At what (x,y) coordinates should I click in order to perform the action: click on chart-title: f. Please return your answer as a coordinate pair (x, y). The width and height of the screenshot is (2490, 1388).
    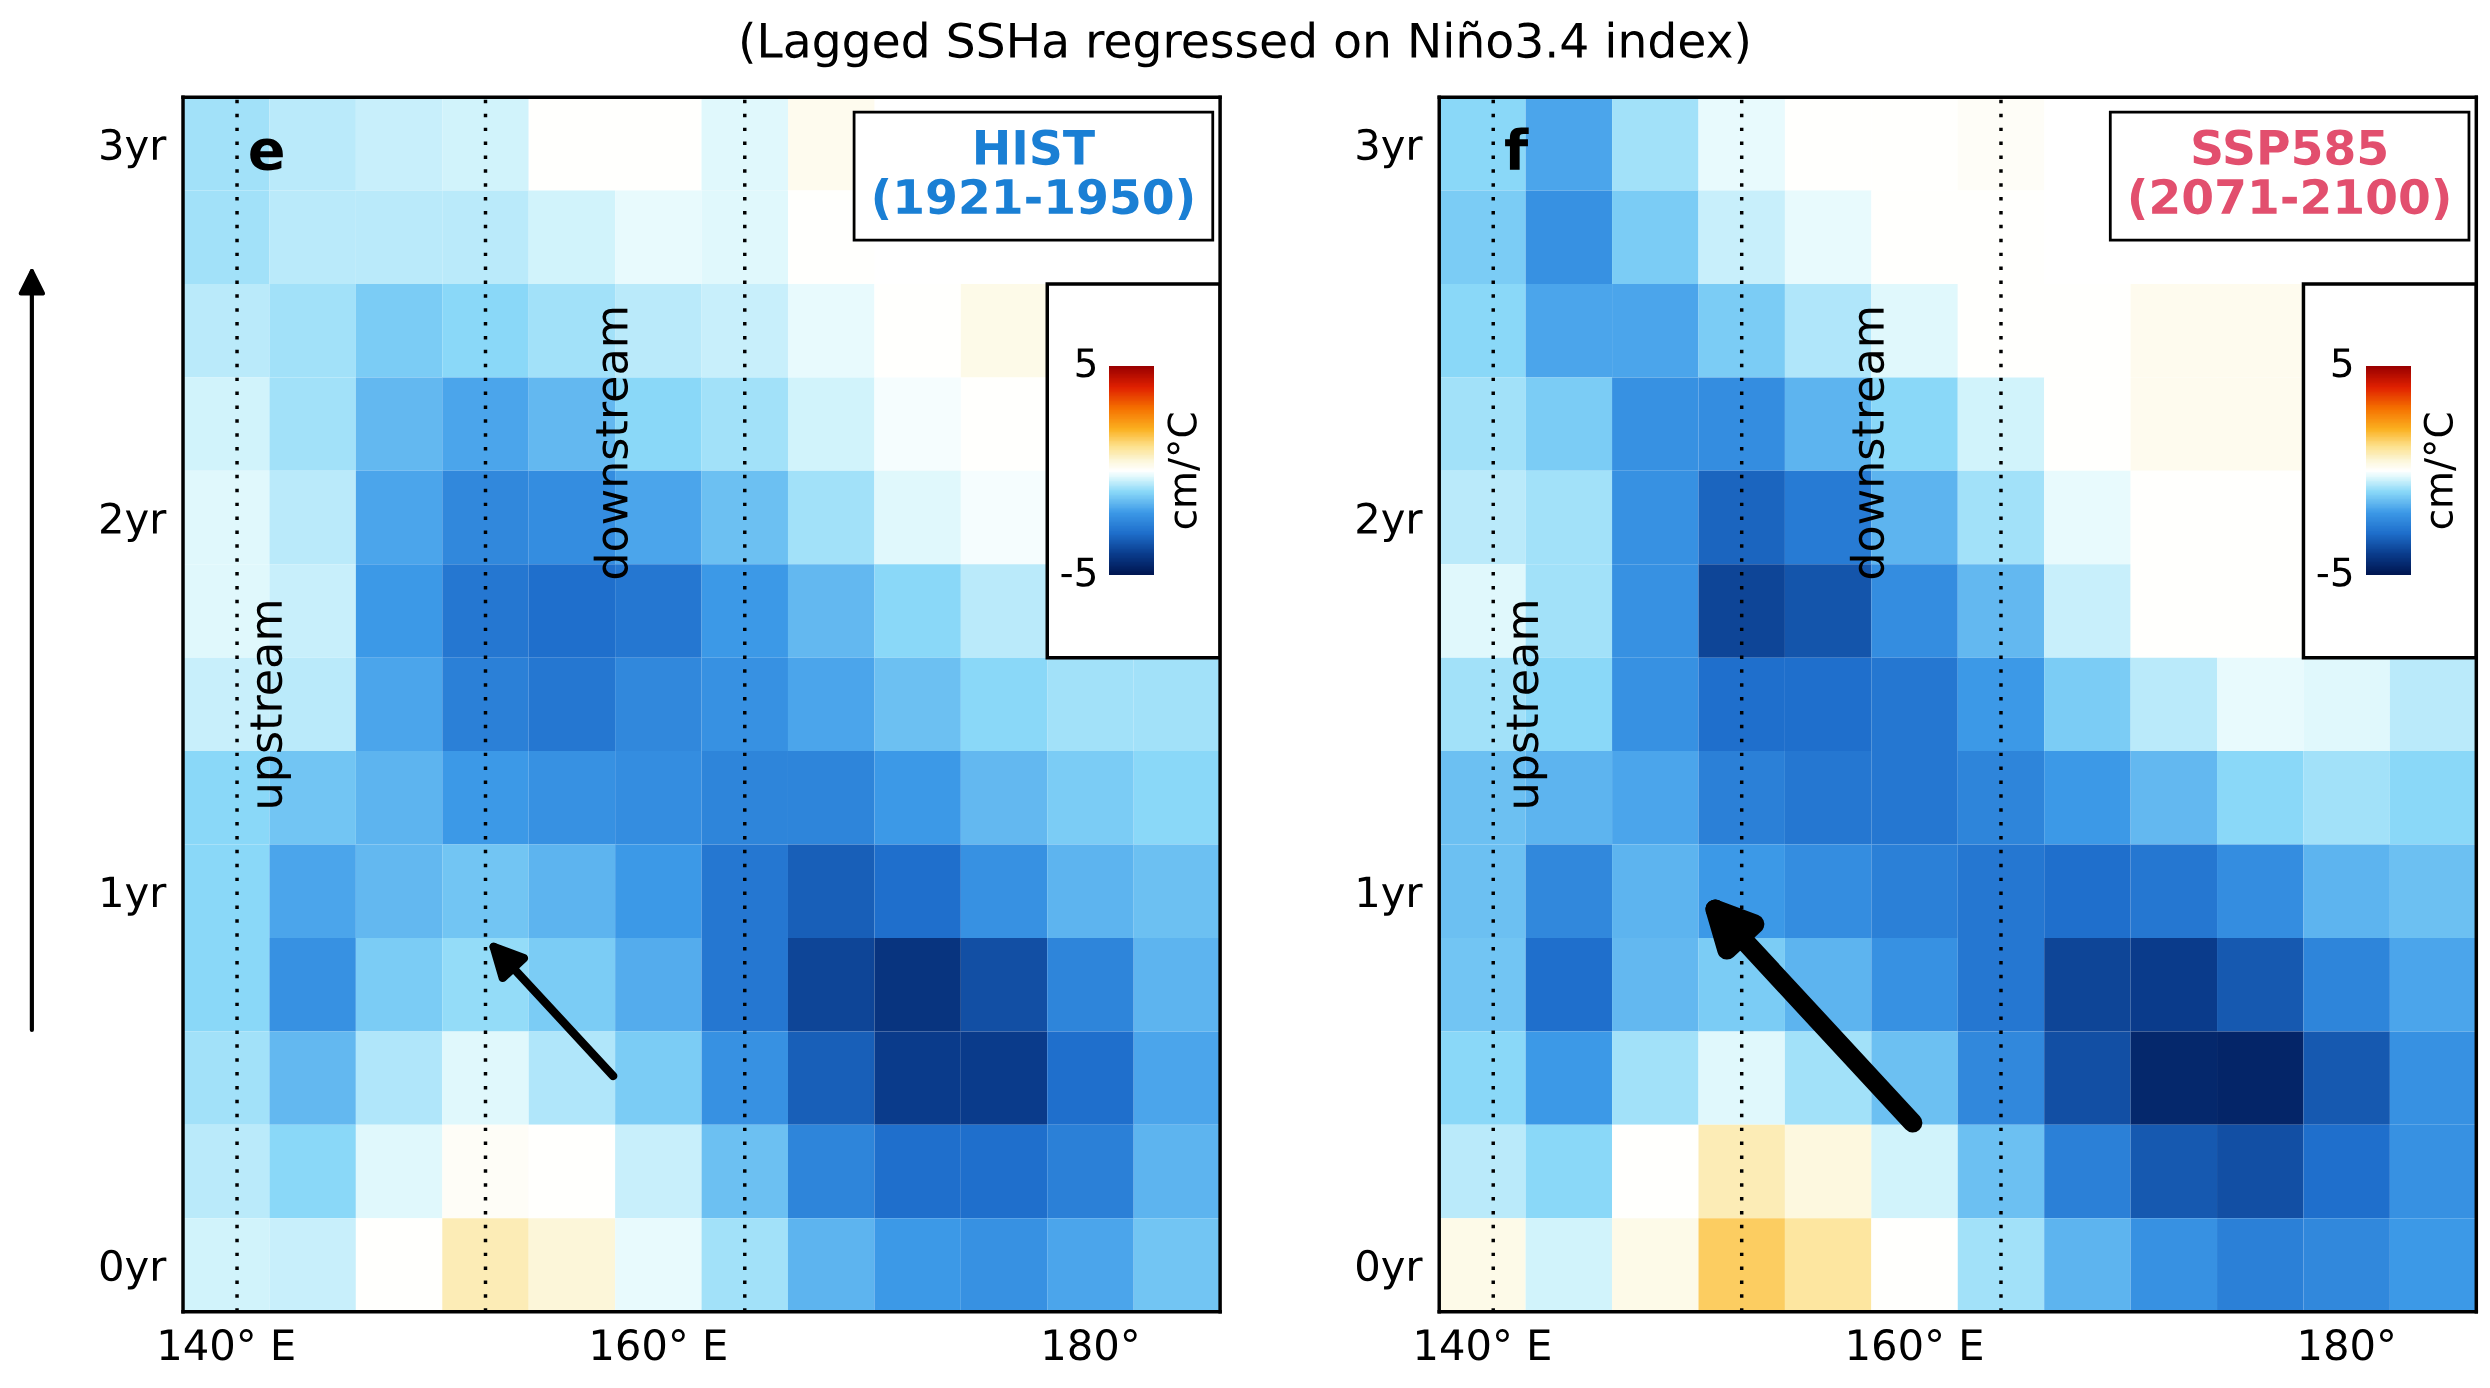
    Looking at the image, I should click on (1517, 148).